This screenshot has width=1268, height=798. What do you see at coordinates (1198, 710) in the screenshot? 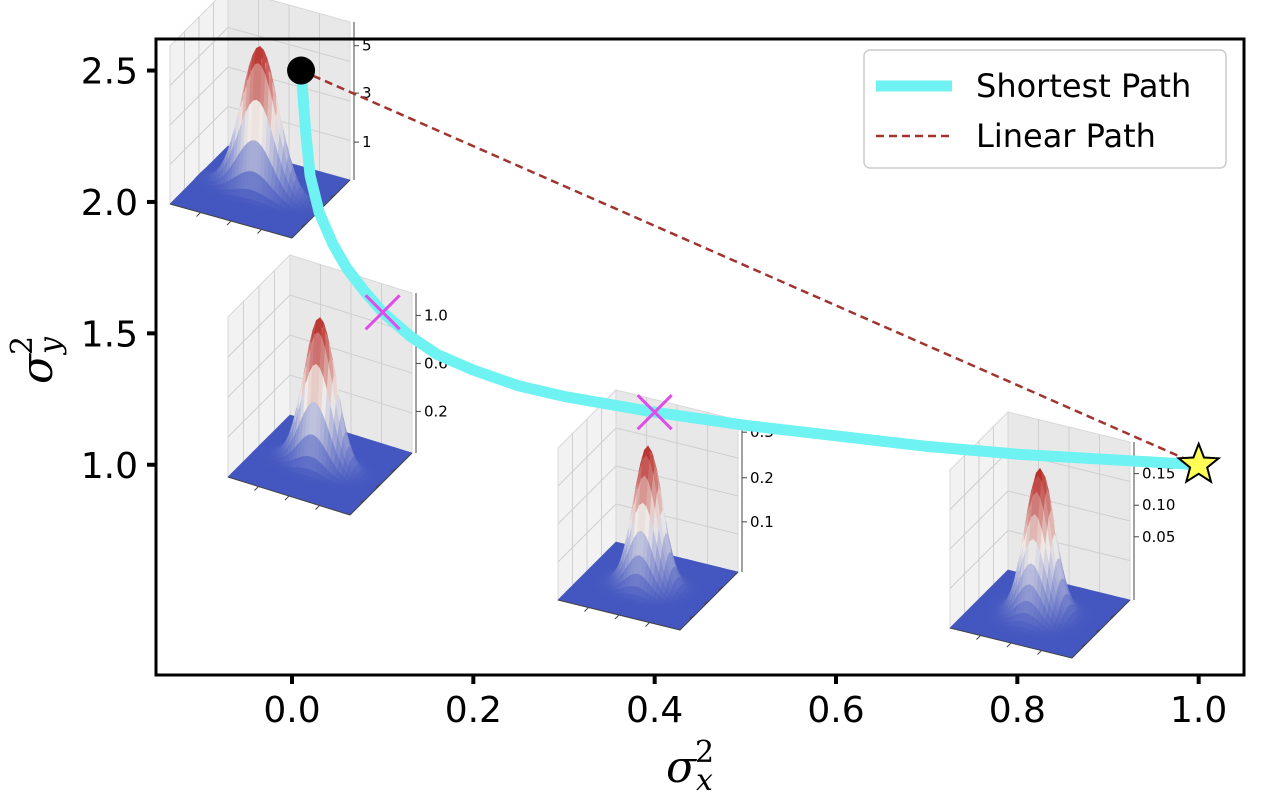
I see `x-tick-label: 1.0` at bounding box center [1198, 710].